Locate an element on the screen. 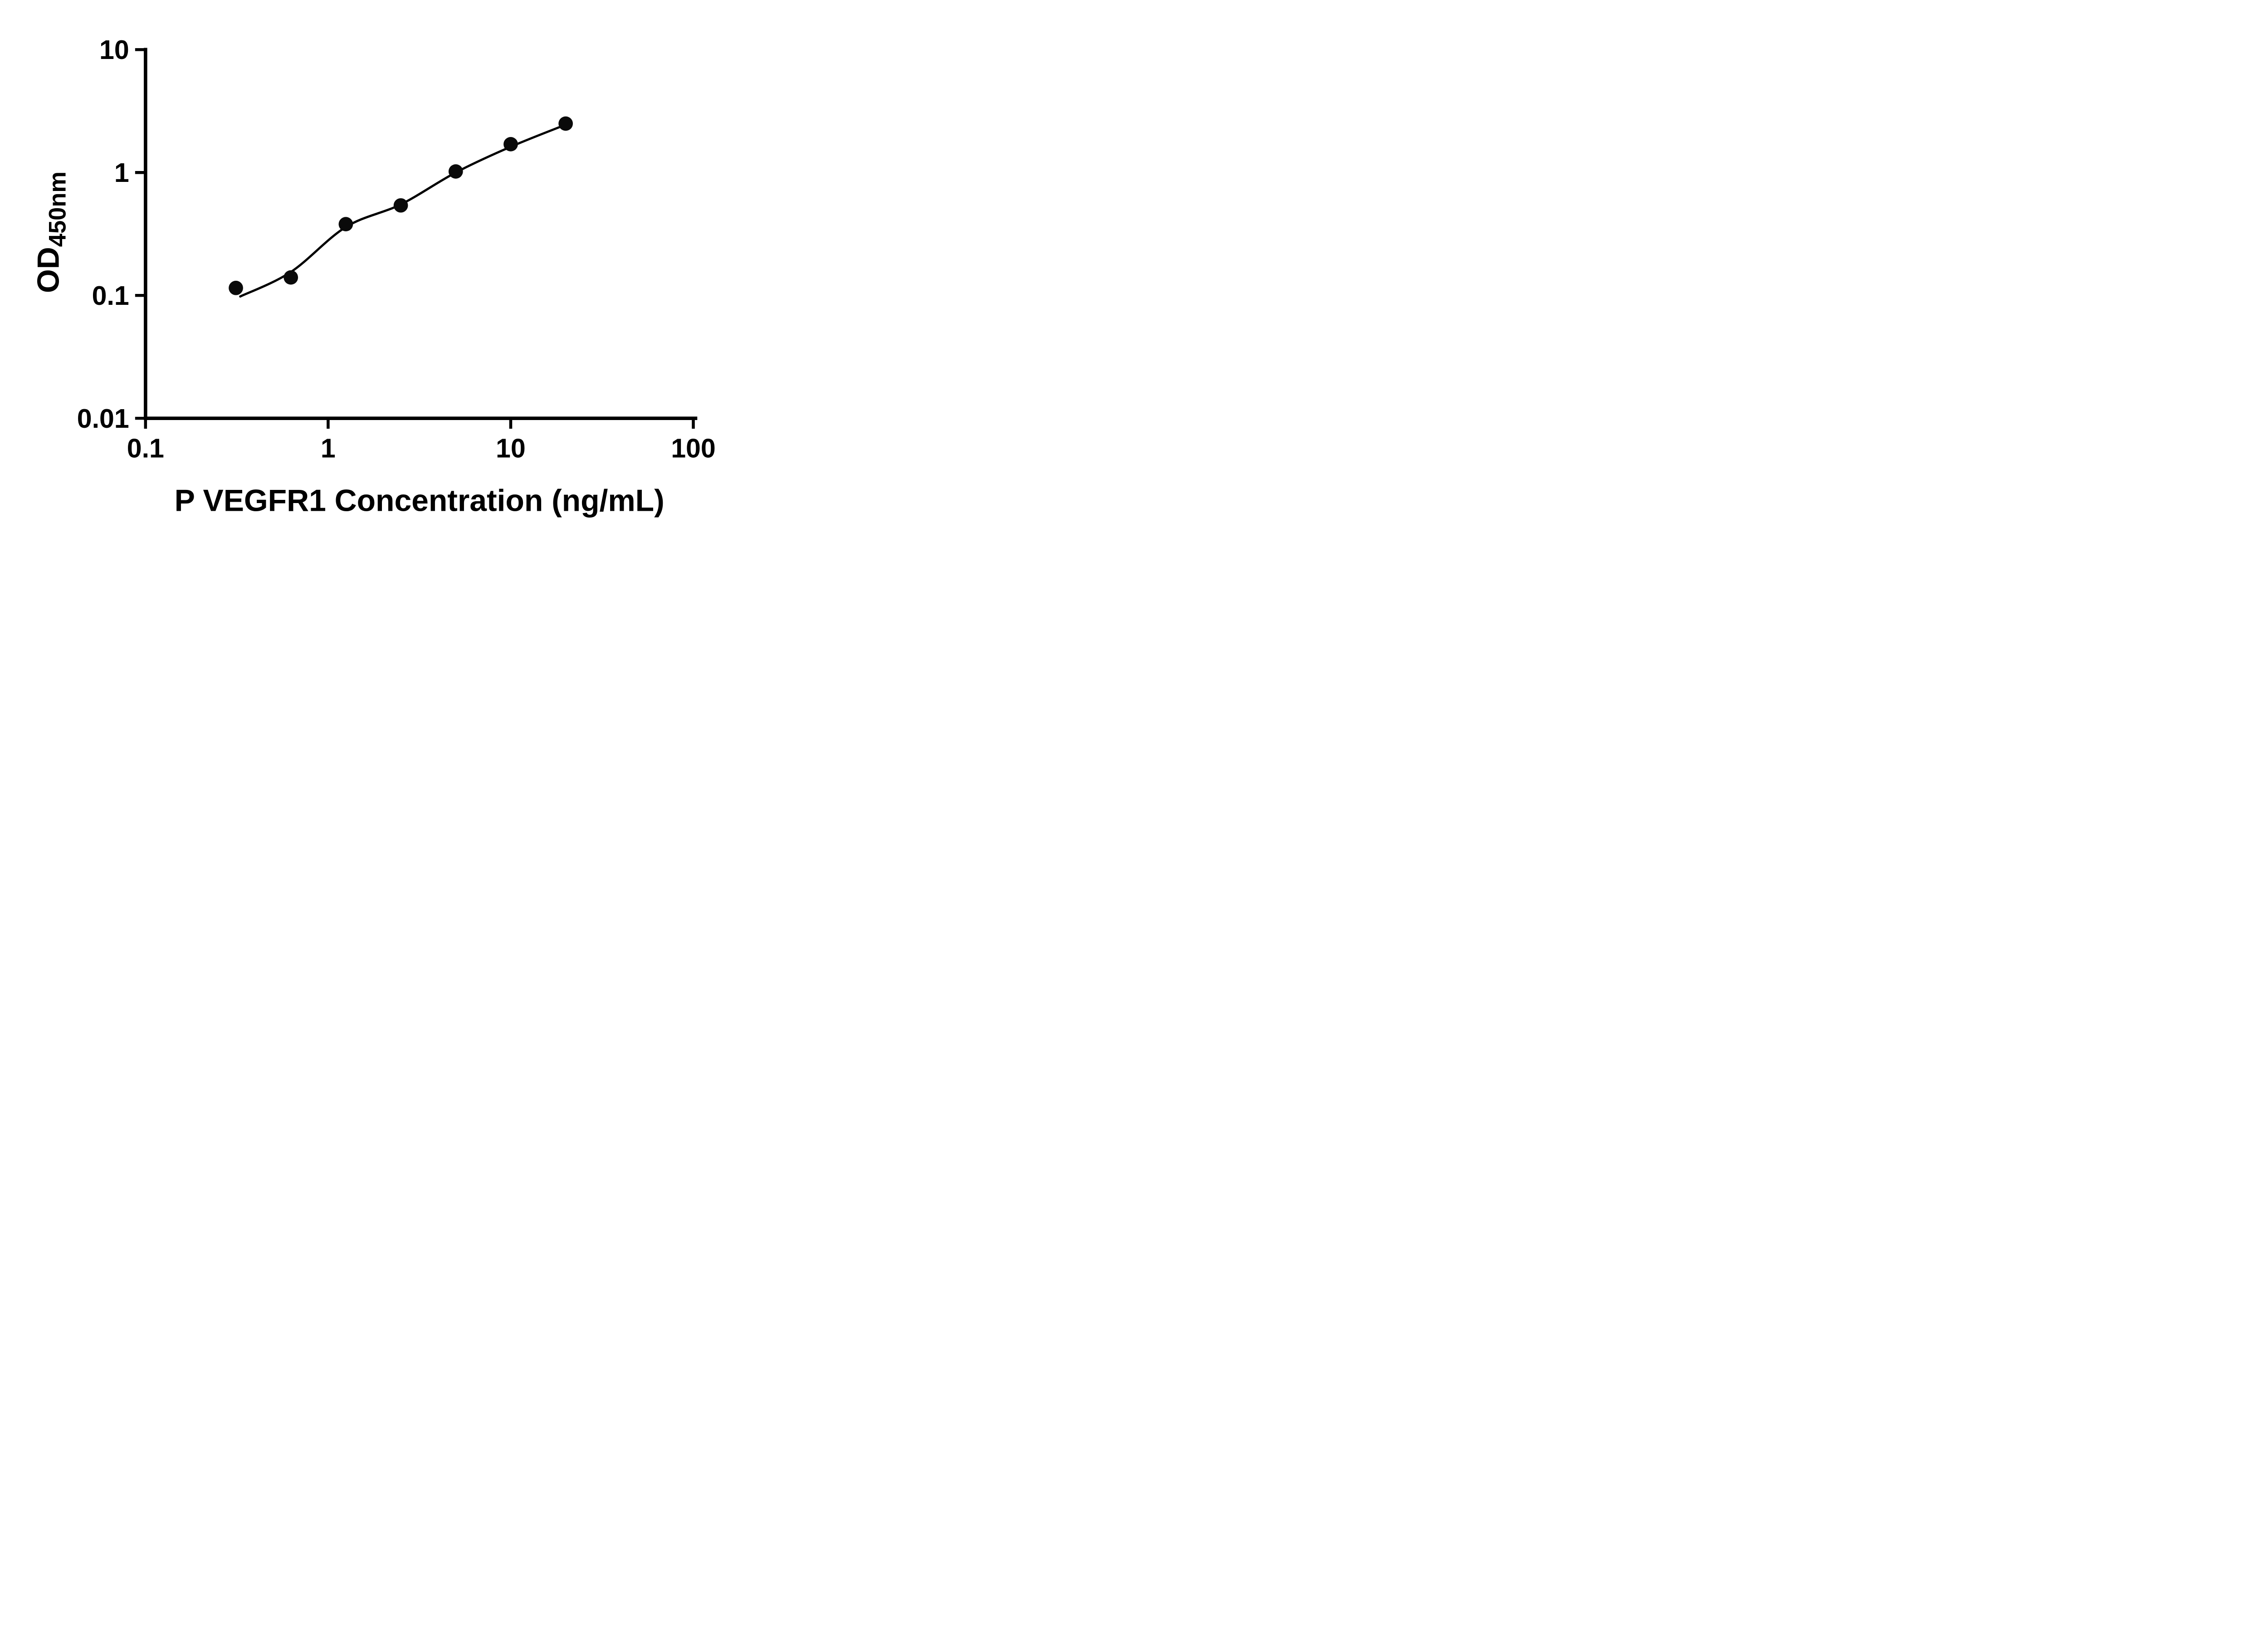 The width and height of the screenshot is (2268, 1633). x-tick-label: 0.1 is located at coordinates (146, 449).